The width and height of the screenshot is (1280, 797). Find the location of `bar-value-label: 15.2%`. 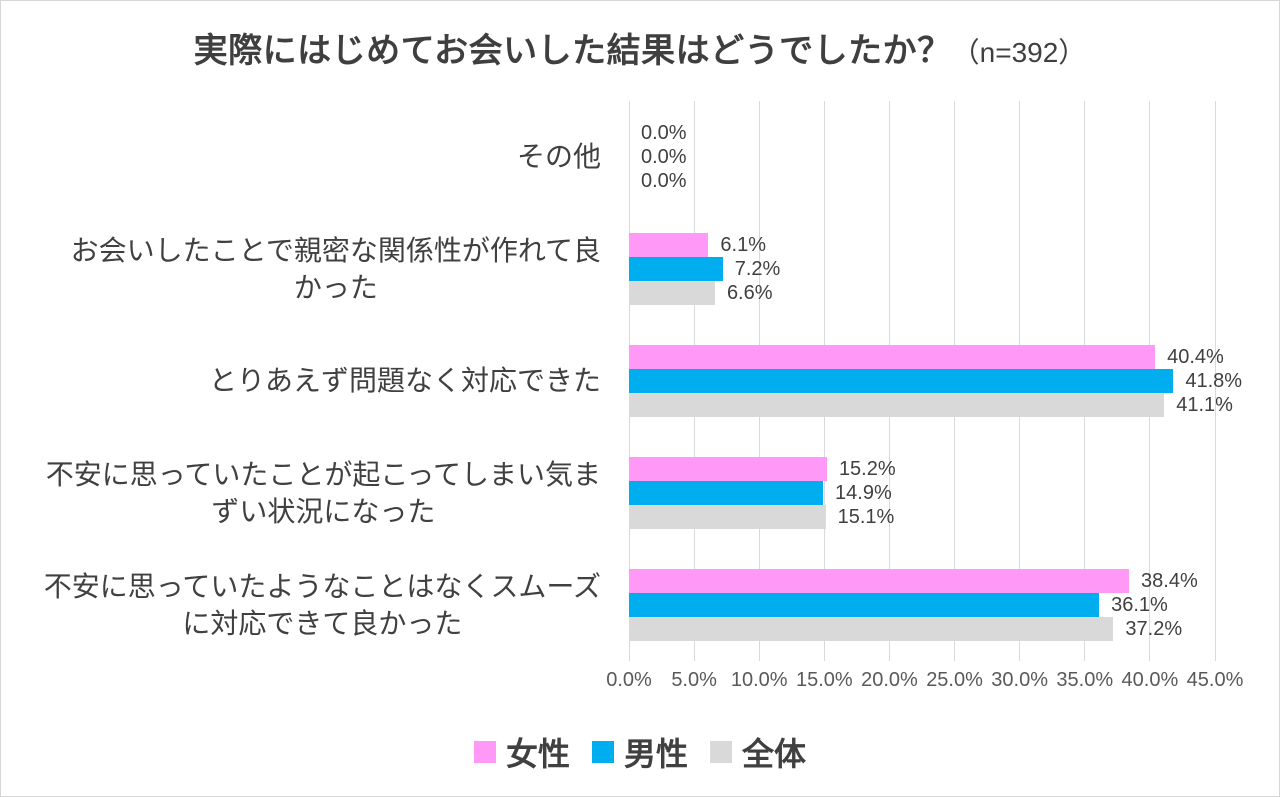

bar-value-label: 15.2% is located at coordinates (867, 469).